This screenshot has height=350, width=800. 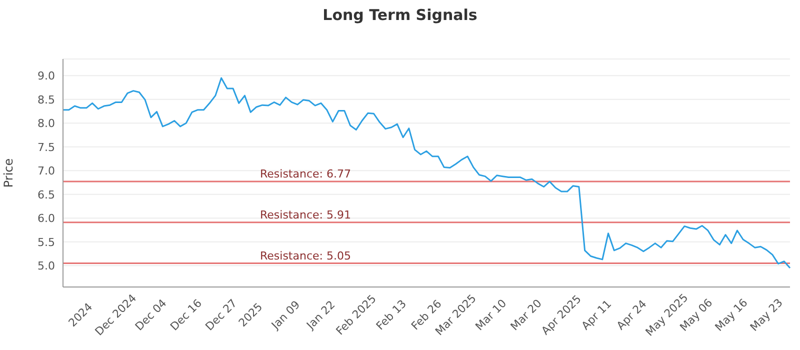 I want to click on y-tick-label: 7.5, so click(x=46, y=147).